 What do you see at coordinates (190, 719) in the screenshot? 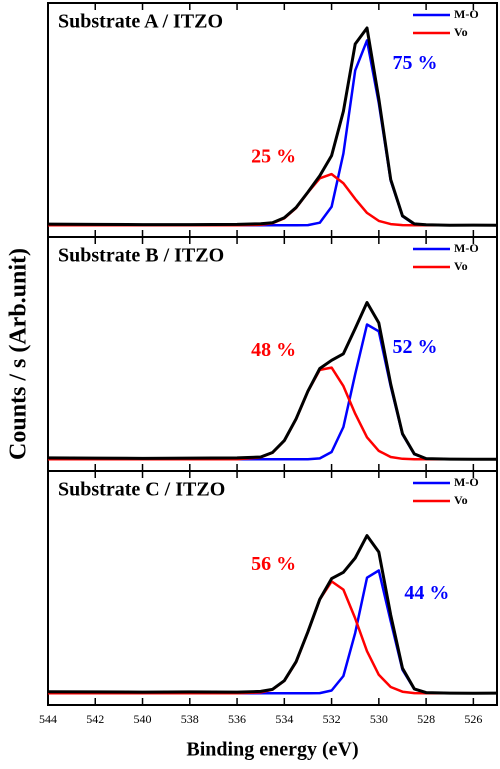
I see `x-tick-label: 538` at bounding box center [190, 719].